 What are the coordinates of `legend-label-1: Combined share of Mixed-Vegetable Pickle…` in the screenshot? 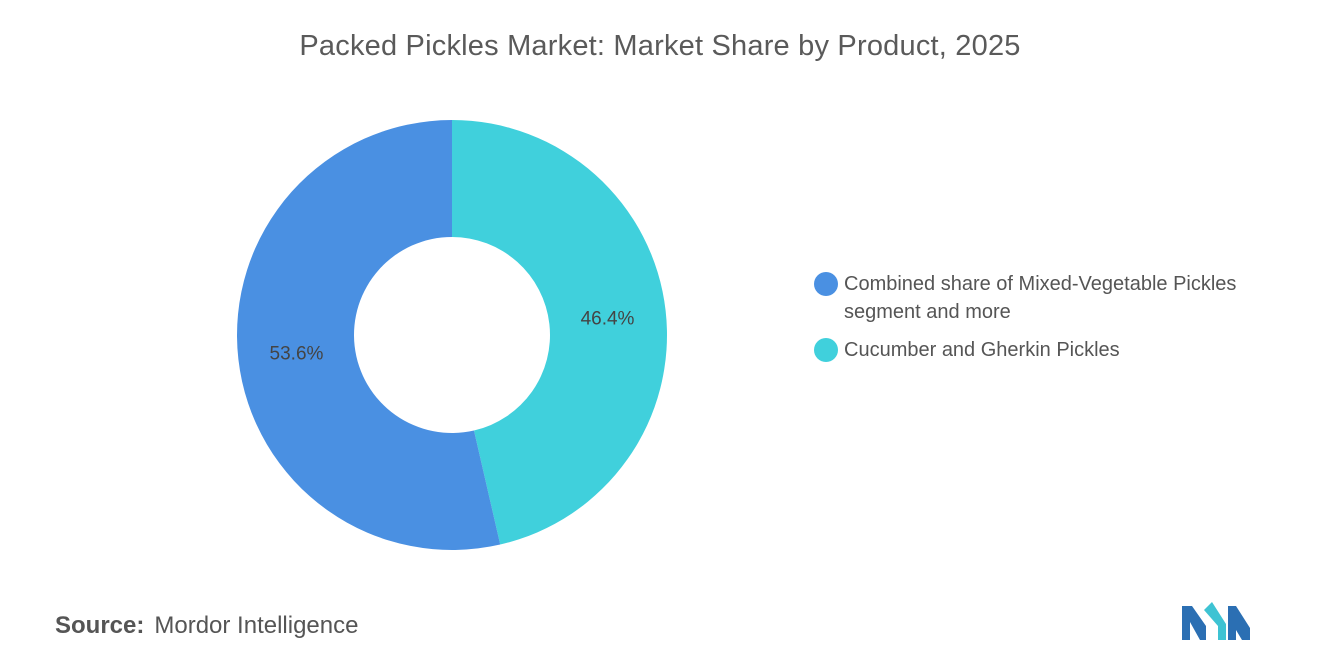 It's located at (1040, 298).